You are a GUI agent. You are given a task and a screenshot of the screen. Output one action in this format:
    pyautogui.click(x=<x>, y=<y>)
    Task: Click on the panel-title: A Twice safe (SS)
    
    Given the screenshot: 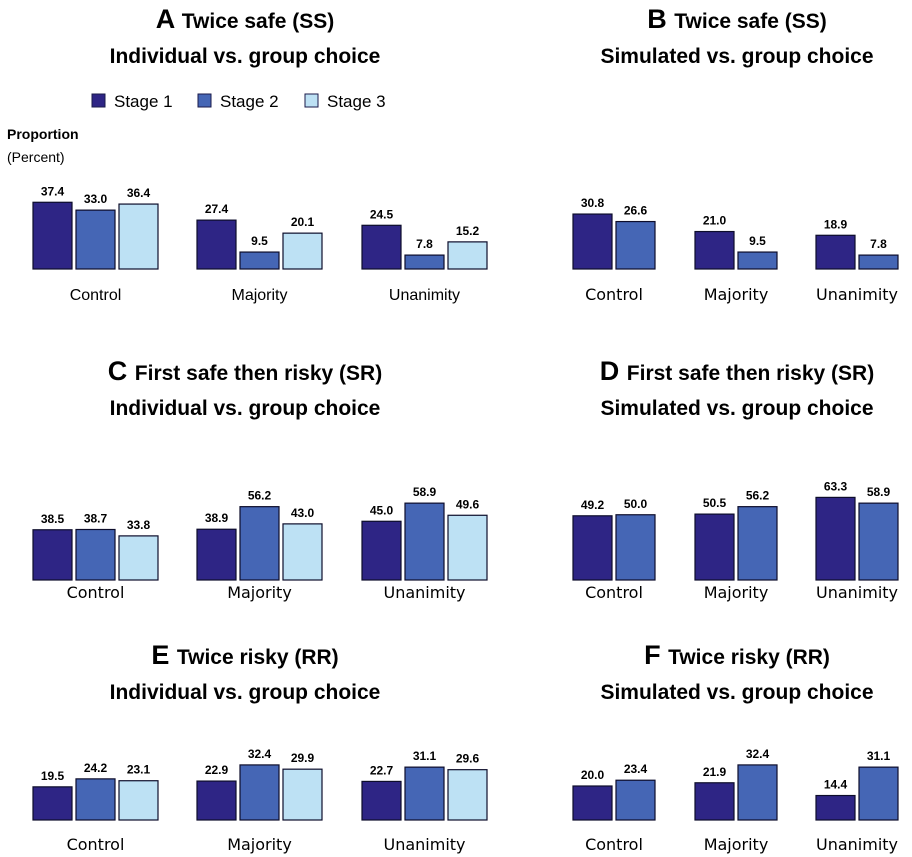 What is the action you would take?
    pyautogui.click(x=245, y=19)
    